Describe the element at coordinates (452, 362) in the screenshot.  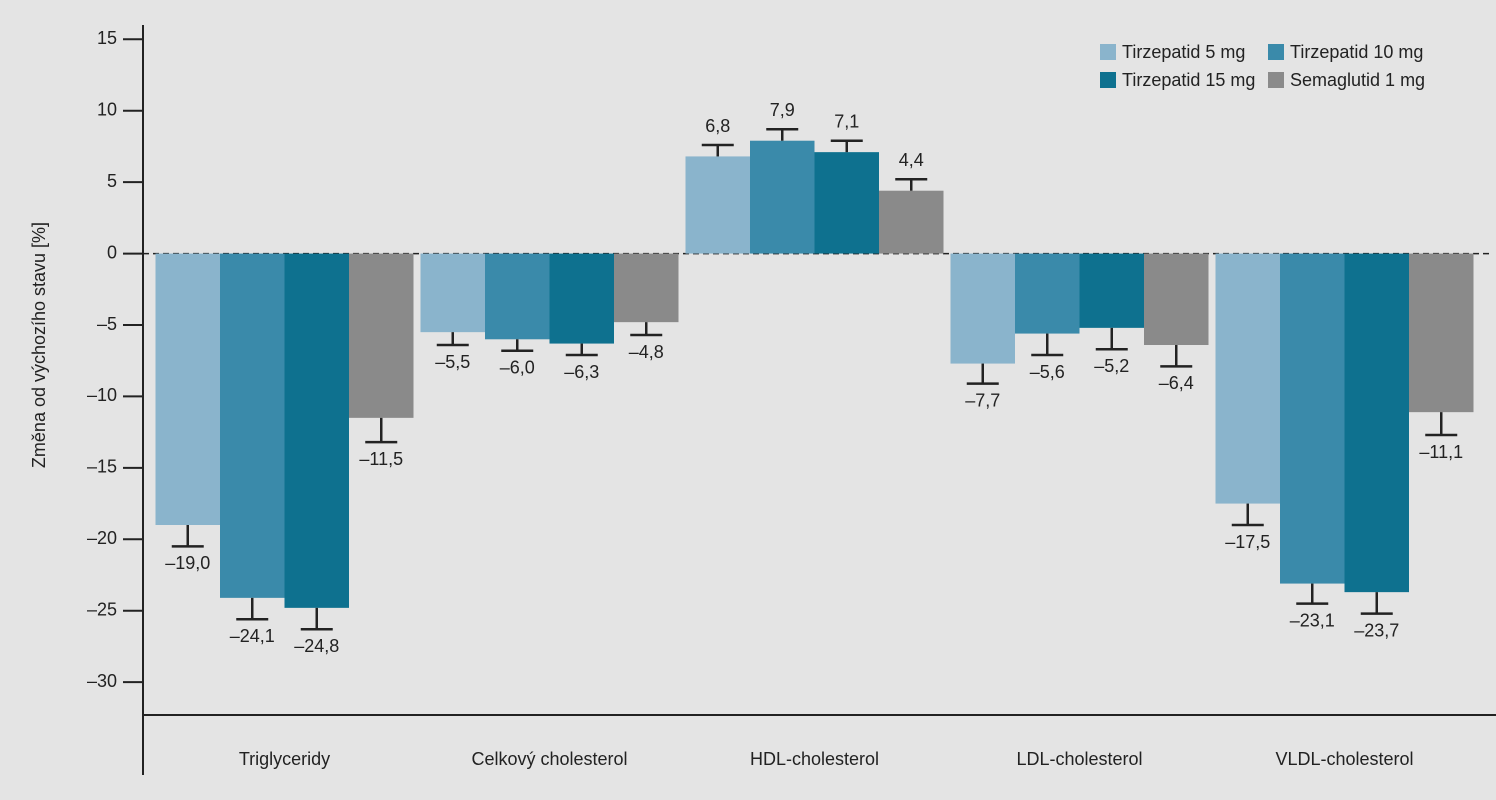
I see `value-label: –5,5` at that location.